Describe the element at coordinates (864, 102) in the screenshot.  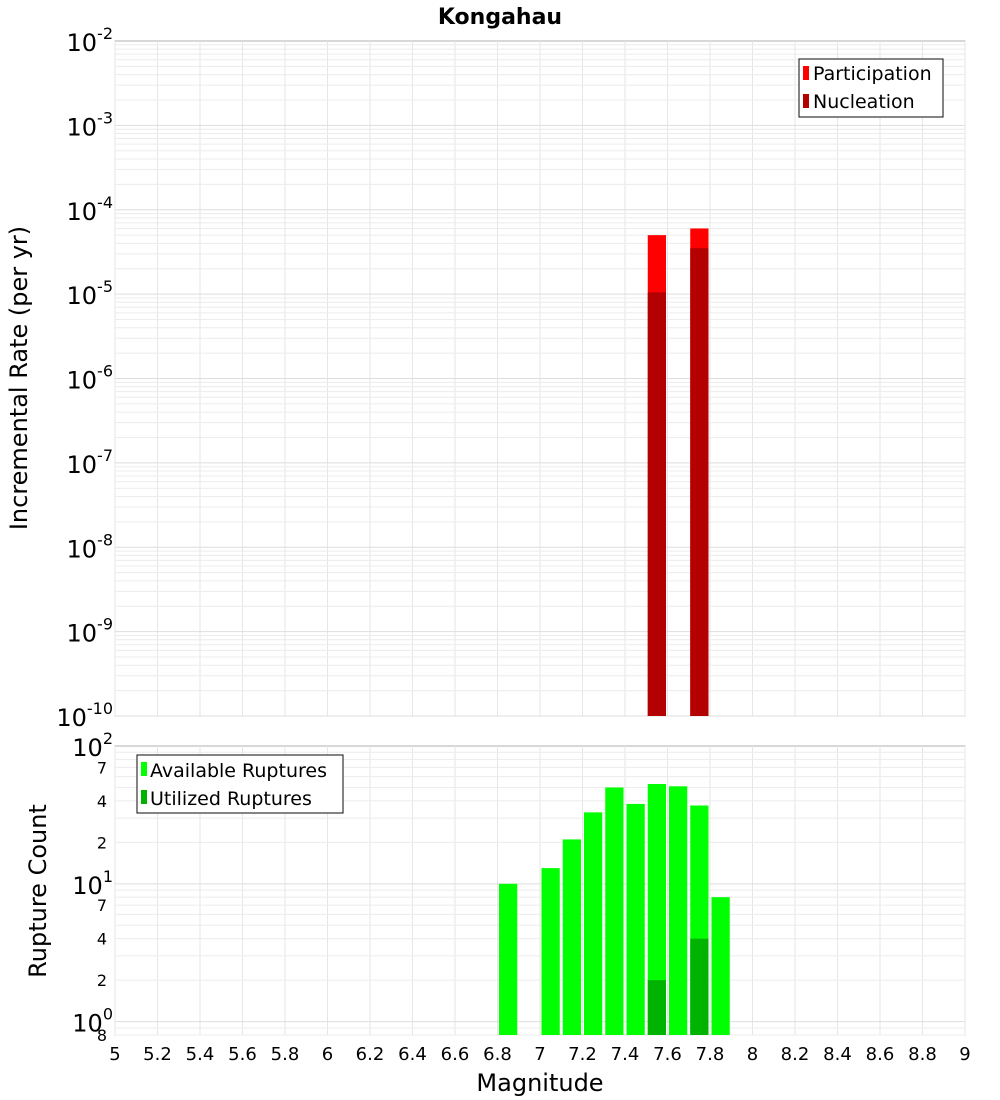
I see `legend-label-nucleation: Nucleation` at that location.